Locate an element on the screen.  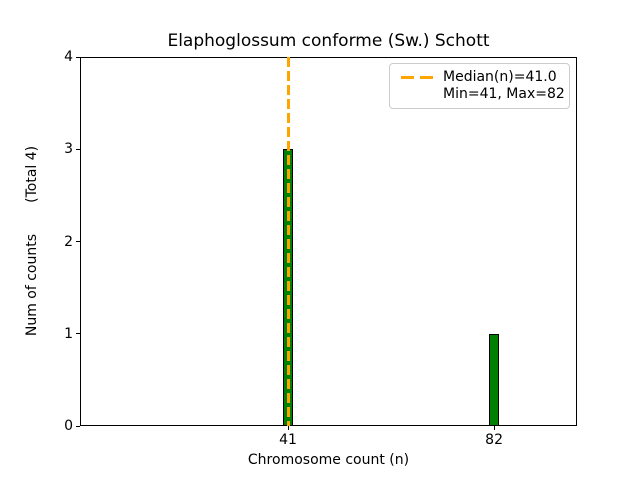
legend-label-minmax: Min=41, Max=82 is located at coordinates (504, 94).